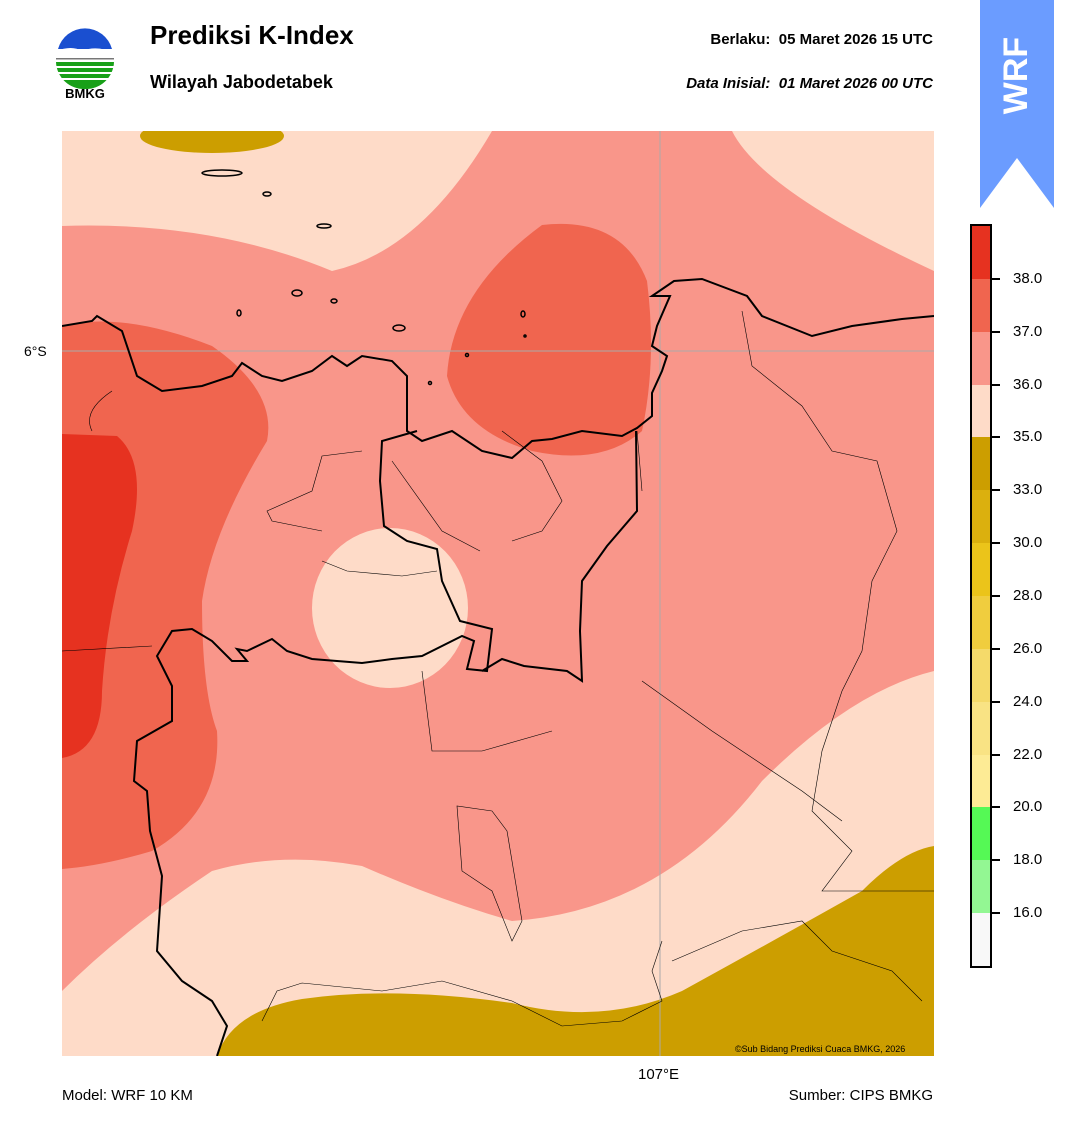 This screenshot has width=1072, height=1128. Describe the element at coordinates (1028, 278) in the screenshot. I see `colorbar-tick-label: 38.0` at that location.